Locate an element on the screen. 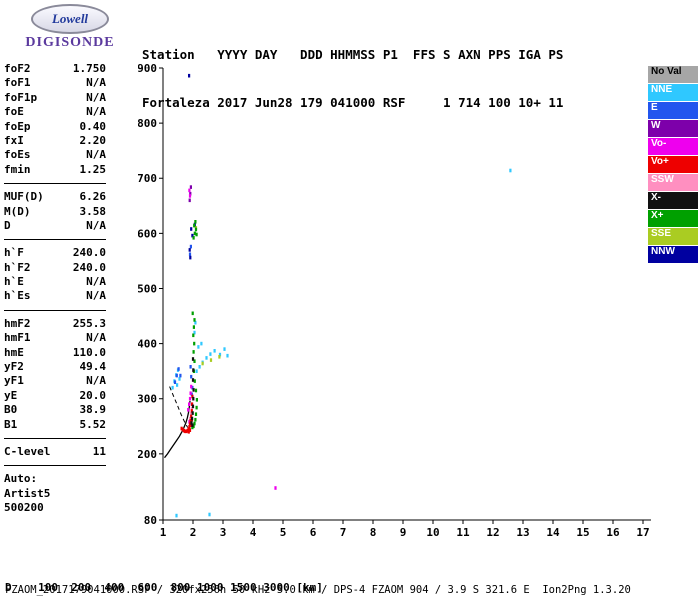 Image resolution: width=700 pixels, height=600 pixels. parameter-row: foF2 1.750 is located at coordinates (55, 69).